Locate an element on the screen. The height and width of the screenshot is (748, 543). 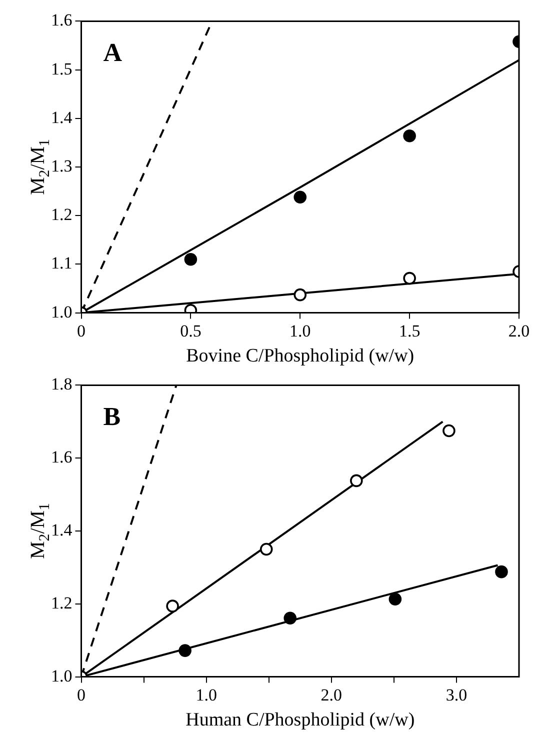
y-tick-label: 1.8 is located at coordinates (61, 384).